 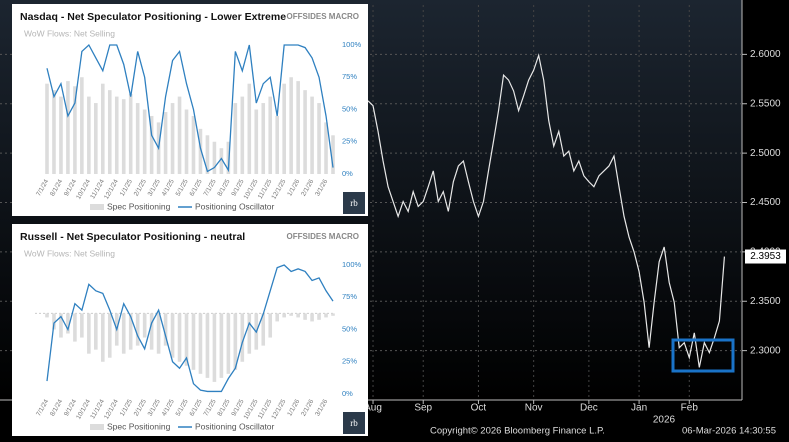 What do you see at coordinates (111, 189) in the screenshot?
I see `x-tick-label: 12/1/24` at bounding box center [111, 189].